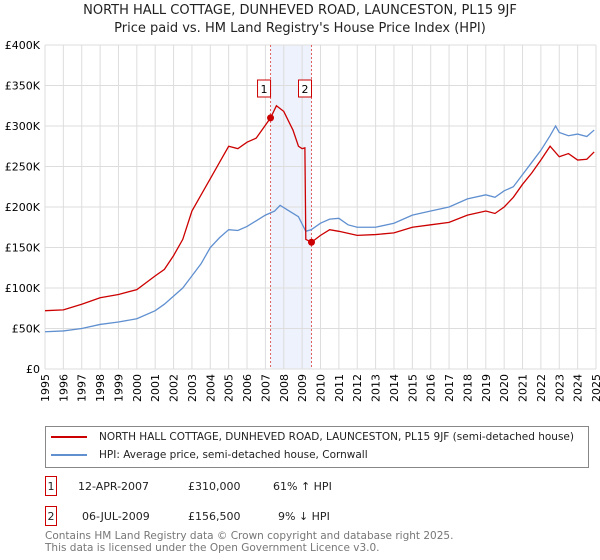 The width and height of the screenshot is (600, 560). I want to click on x-tick-label: 2012, so click(357, 388).